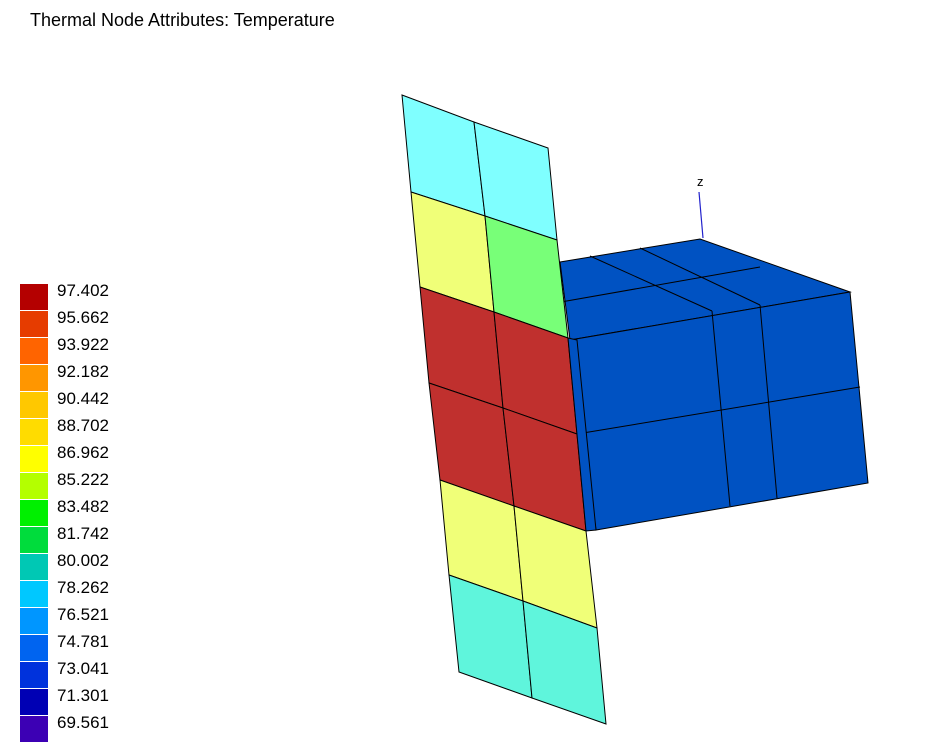  I want to click on legend-row: 78.262, so click(90, 592).